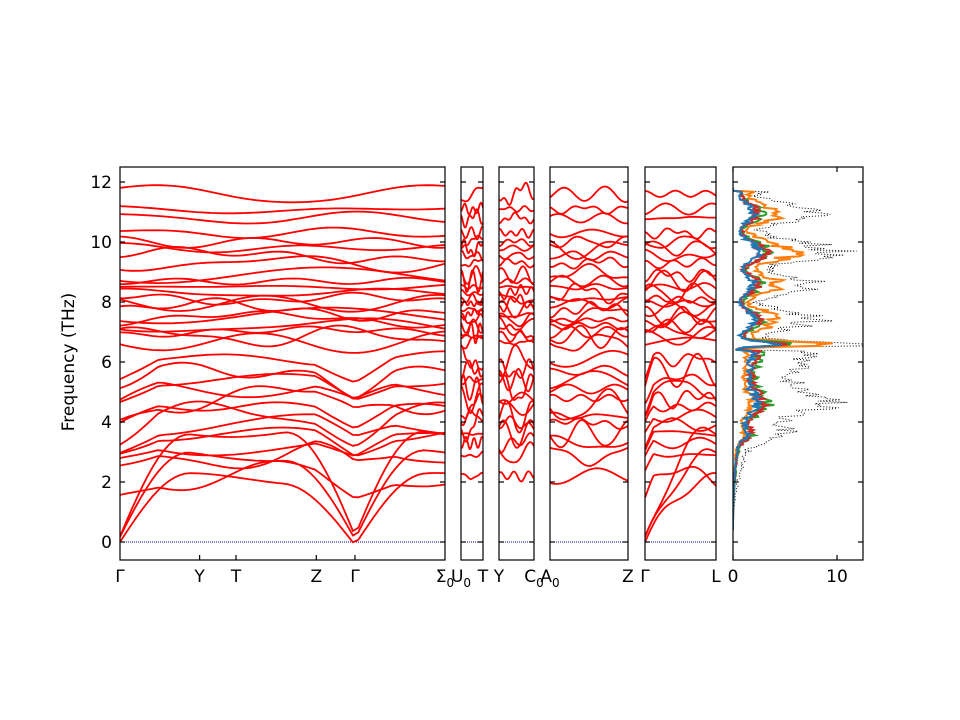  What do you see at coordinates (69, 362) in the screenshot?
I see `y-axis-label: Frequency (THz)` at bounding box center [69, 362].